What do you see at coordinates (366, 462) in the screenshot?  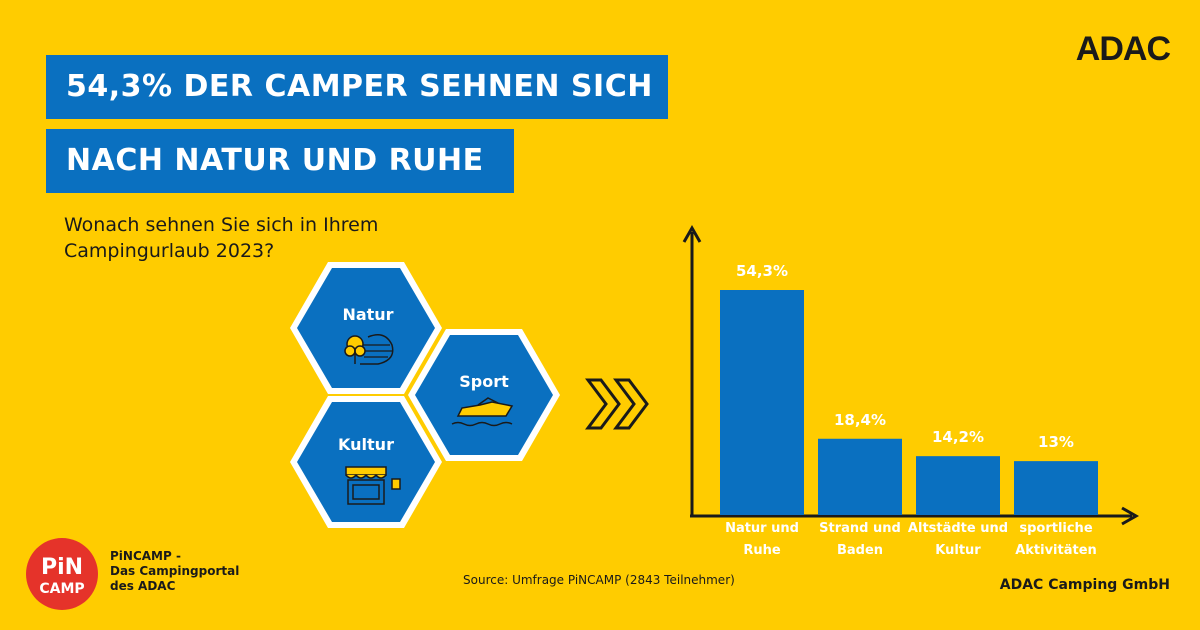 I see `hexagon-kultur: Kultur` at bounding box center [366, 462].